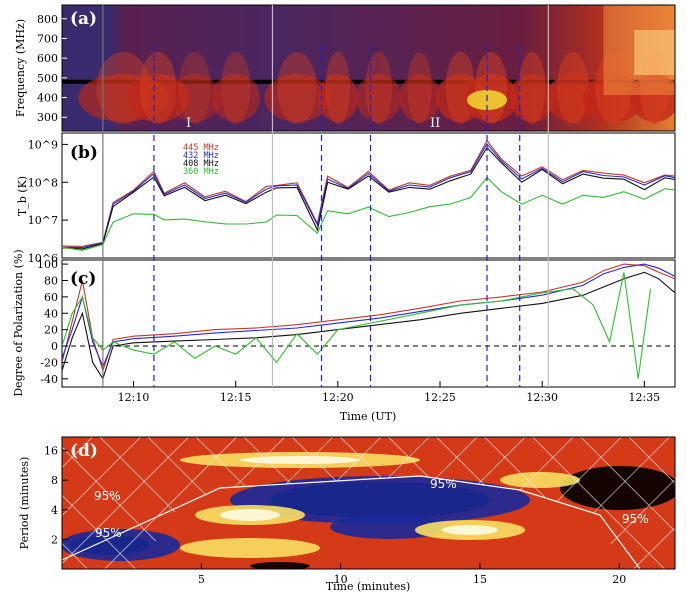  What do you see at coordinates (443, 484) in the screenshot?
I see `contour-label-3: 95%` at bounding box center [443, 484].